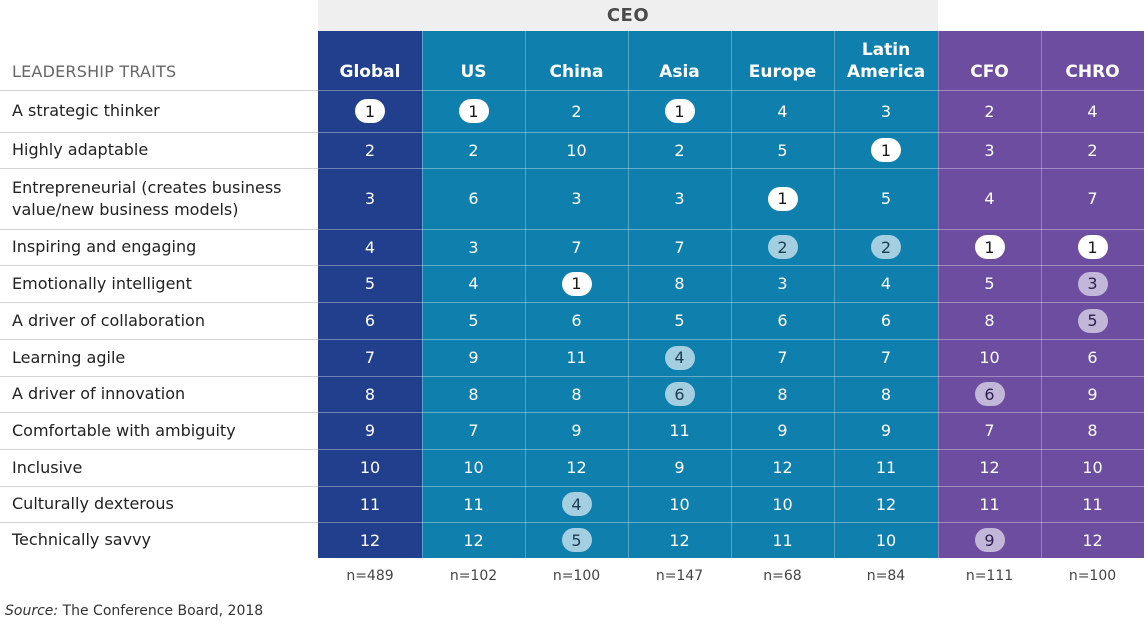 The image size is (1145, 625). What do you see at coordinates (679, 576) in the screenshot?
I see `sample-size-label: n=147` at bounding box center [679, 576].